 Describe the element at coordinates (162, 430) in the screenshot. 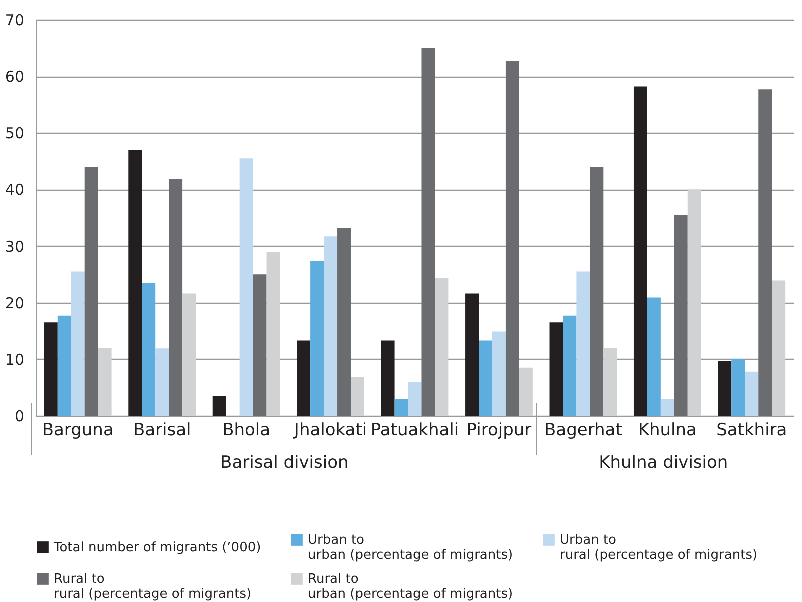

I see `x-tick-label: Barisal` at that location.